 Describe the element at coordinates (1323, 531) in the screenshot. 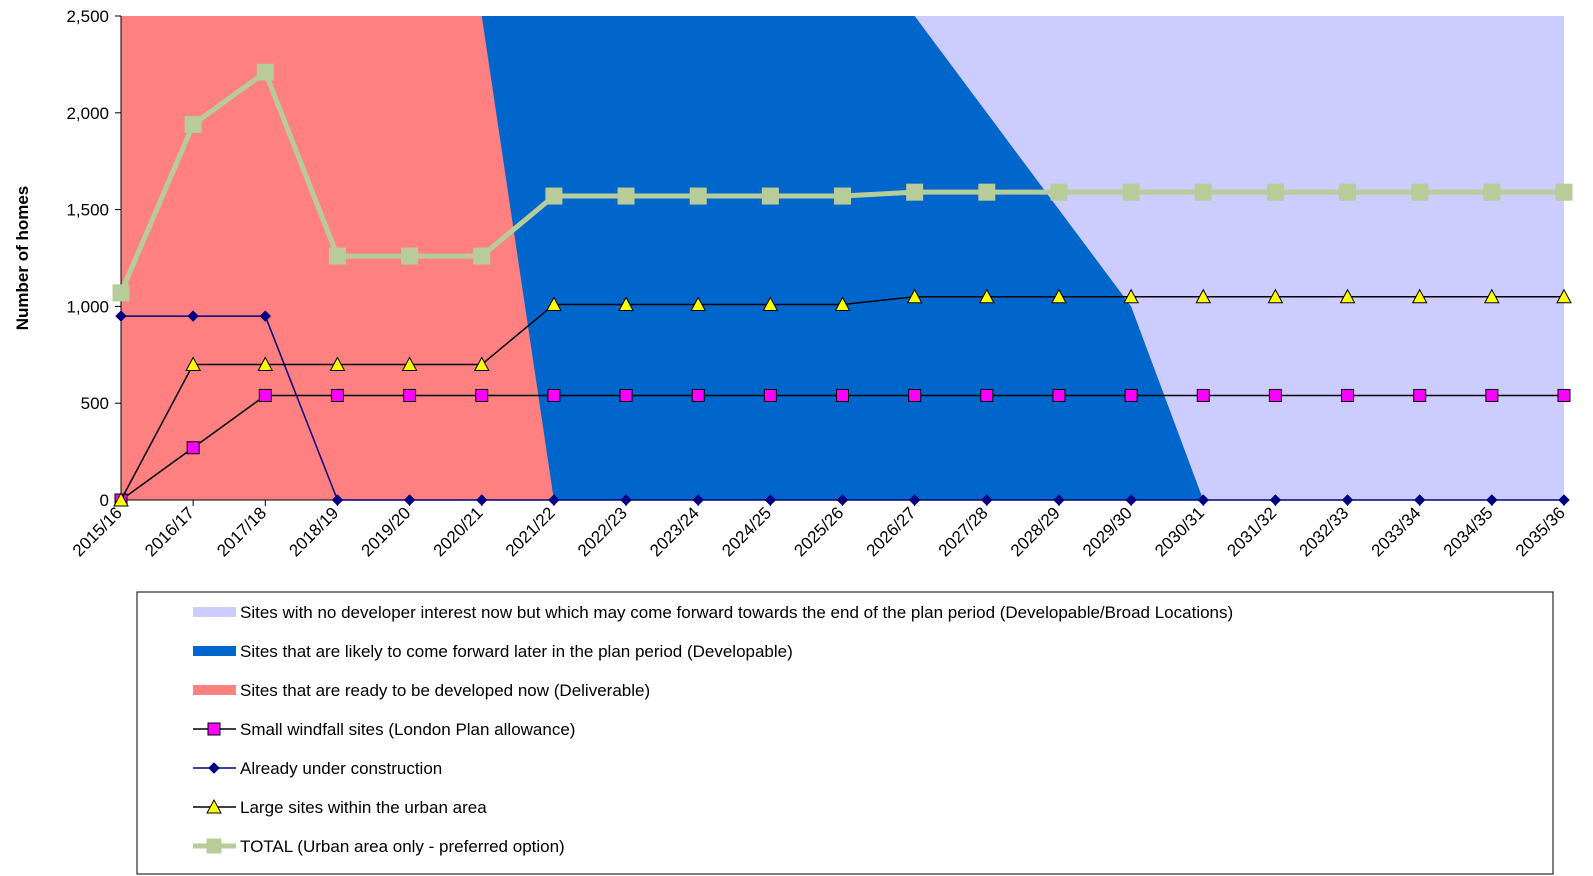

I see `x-tick-label: 2032/33` at that location.